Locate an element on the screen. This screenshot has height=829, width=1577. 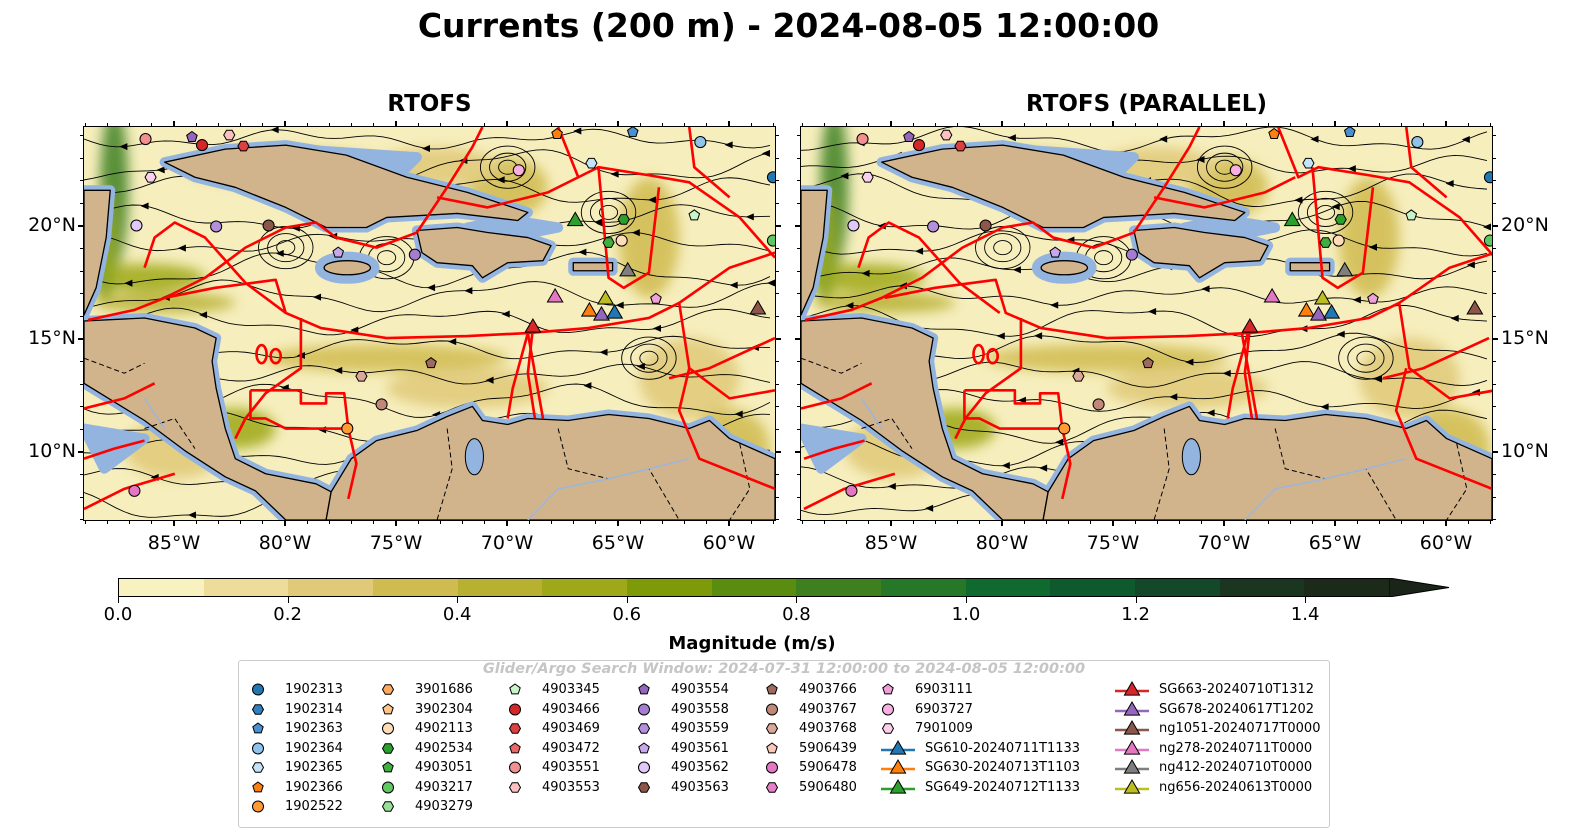
legend-entry: SG610-20240711T1133 is located at coordinates (979, 748).